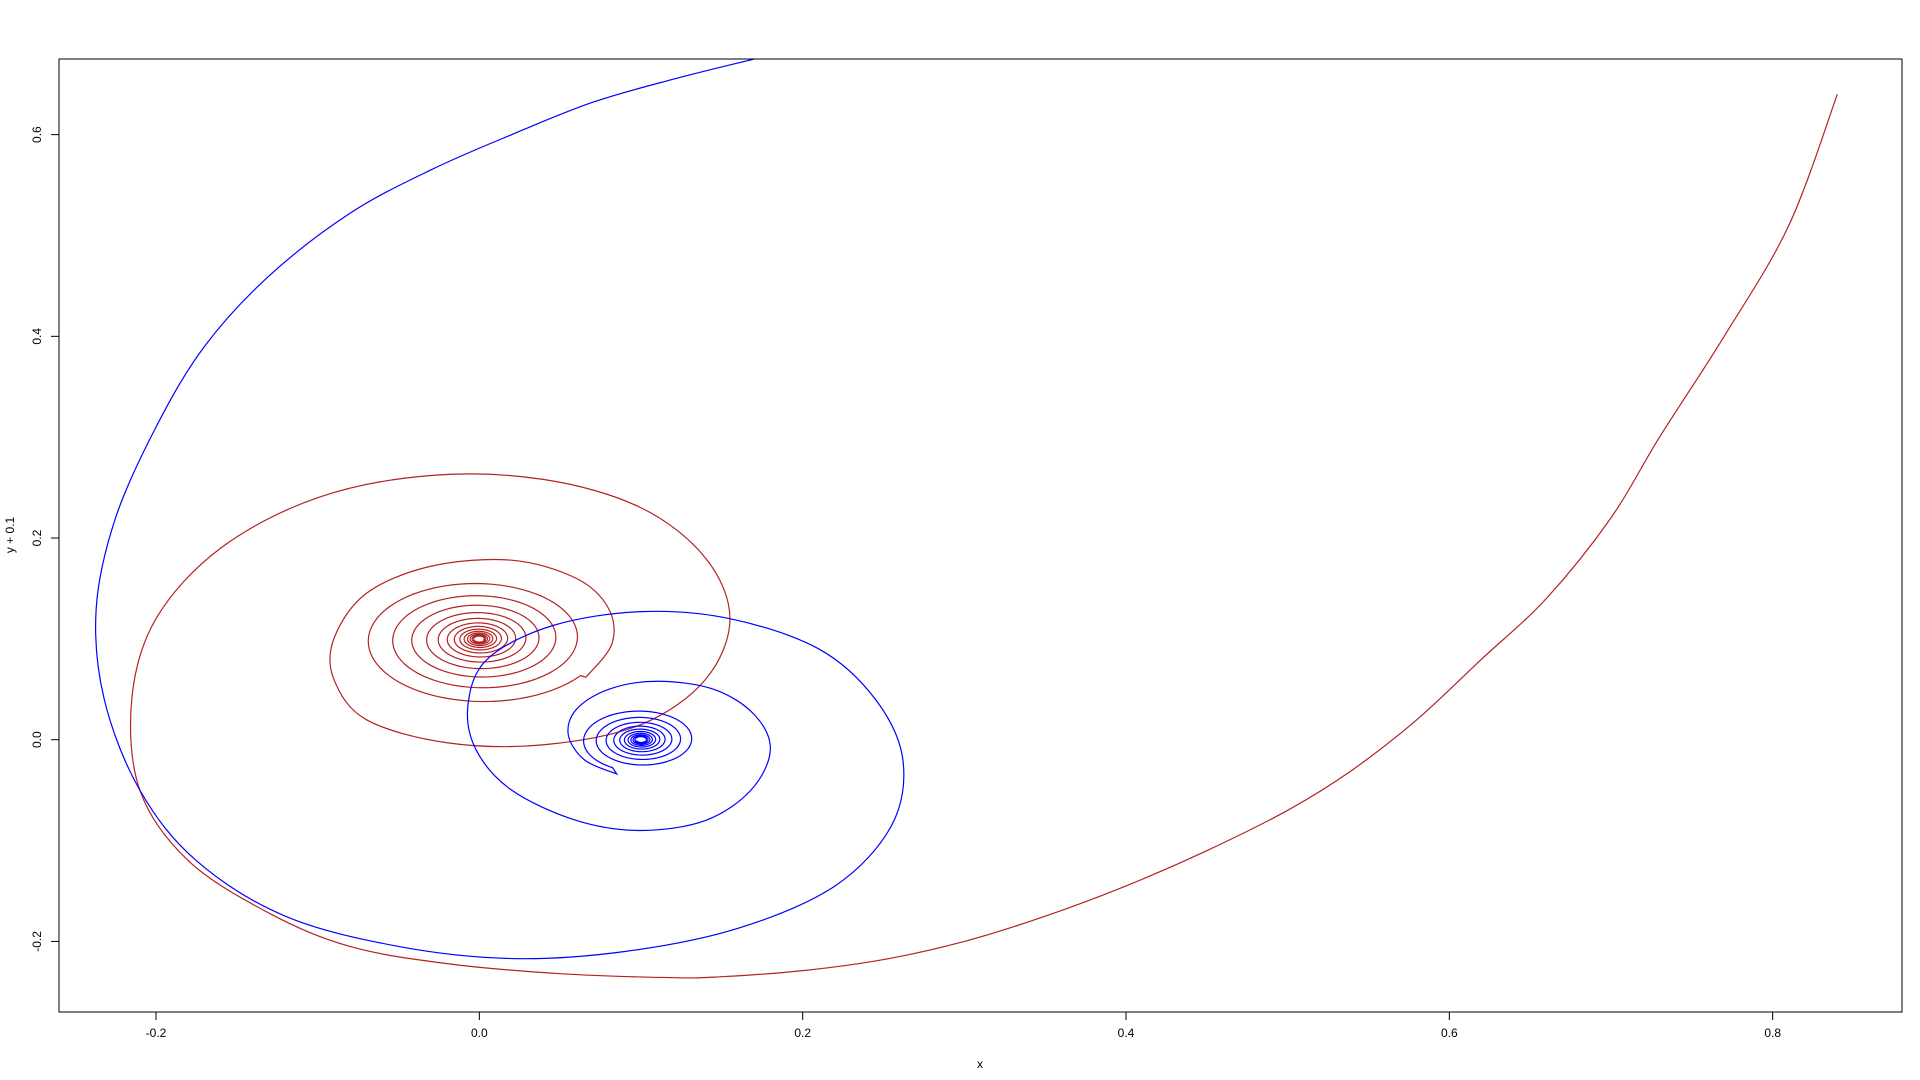 The height and width of the screenshot is (1080, 1920). Describe the element at coordinates (37, 941) in the screenshot. I see `y-tick-label: -0.2` at that location.